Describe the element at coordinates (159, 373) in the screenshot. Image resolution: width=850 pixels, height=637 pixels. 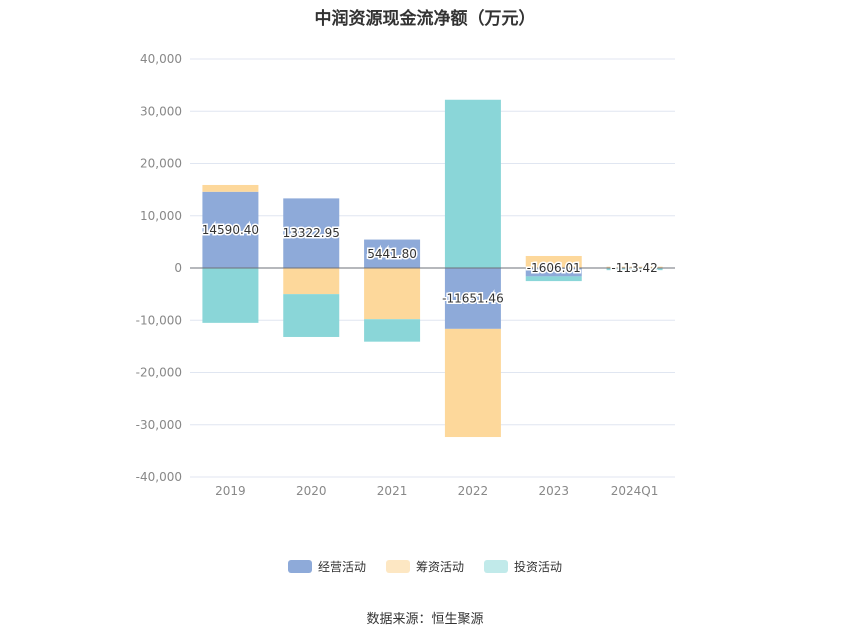
I see `y-tick-label: -20,000` at that location.